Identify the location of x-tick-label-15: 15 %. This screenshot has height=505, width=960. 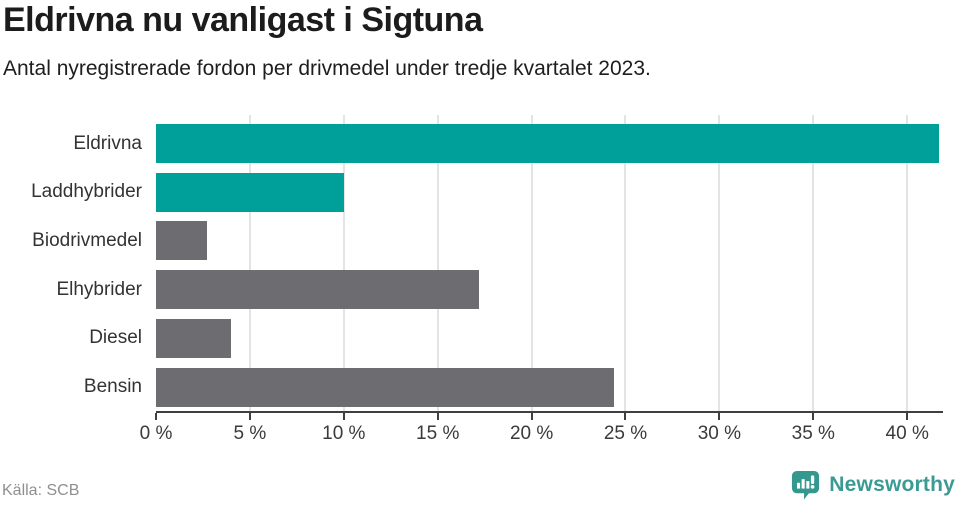
(438, 433).